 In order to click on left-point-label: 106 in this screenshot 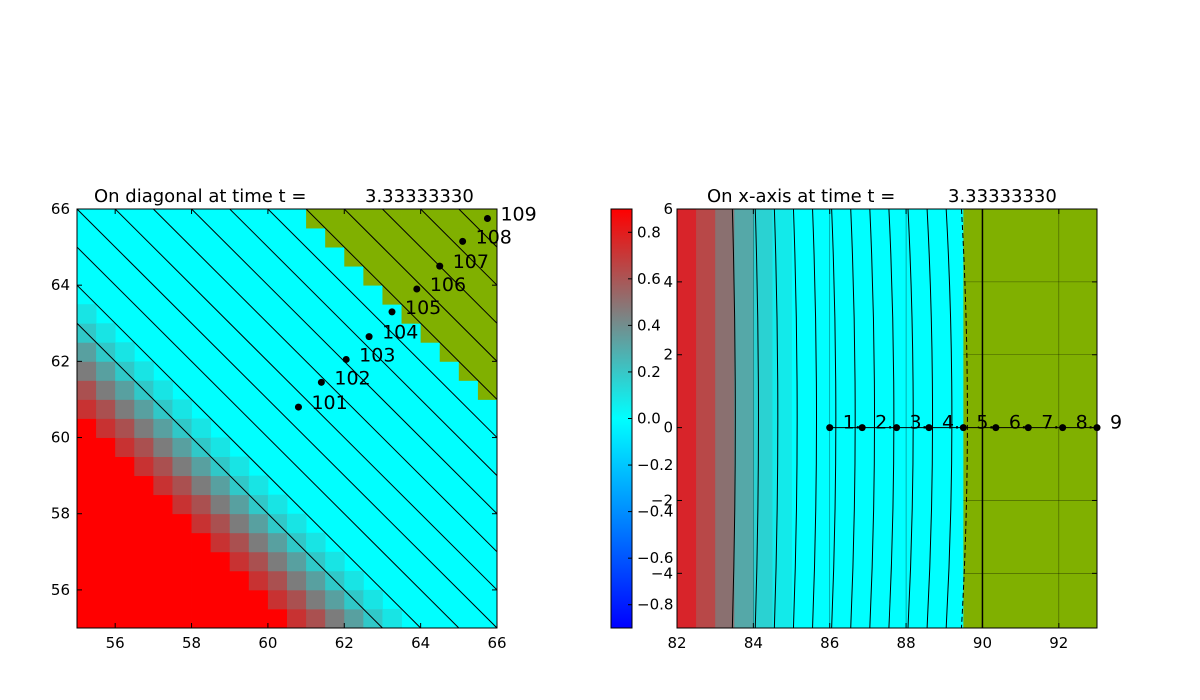, I will do `click(448, 285)`.